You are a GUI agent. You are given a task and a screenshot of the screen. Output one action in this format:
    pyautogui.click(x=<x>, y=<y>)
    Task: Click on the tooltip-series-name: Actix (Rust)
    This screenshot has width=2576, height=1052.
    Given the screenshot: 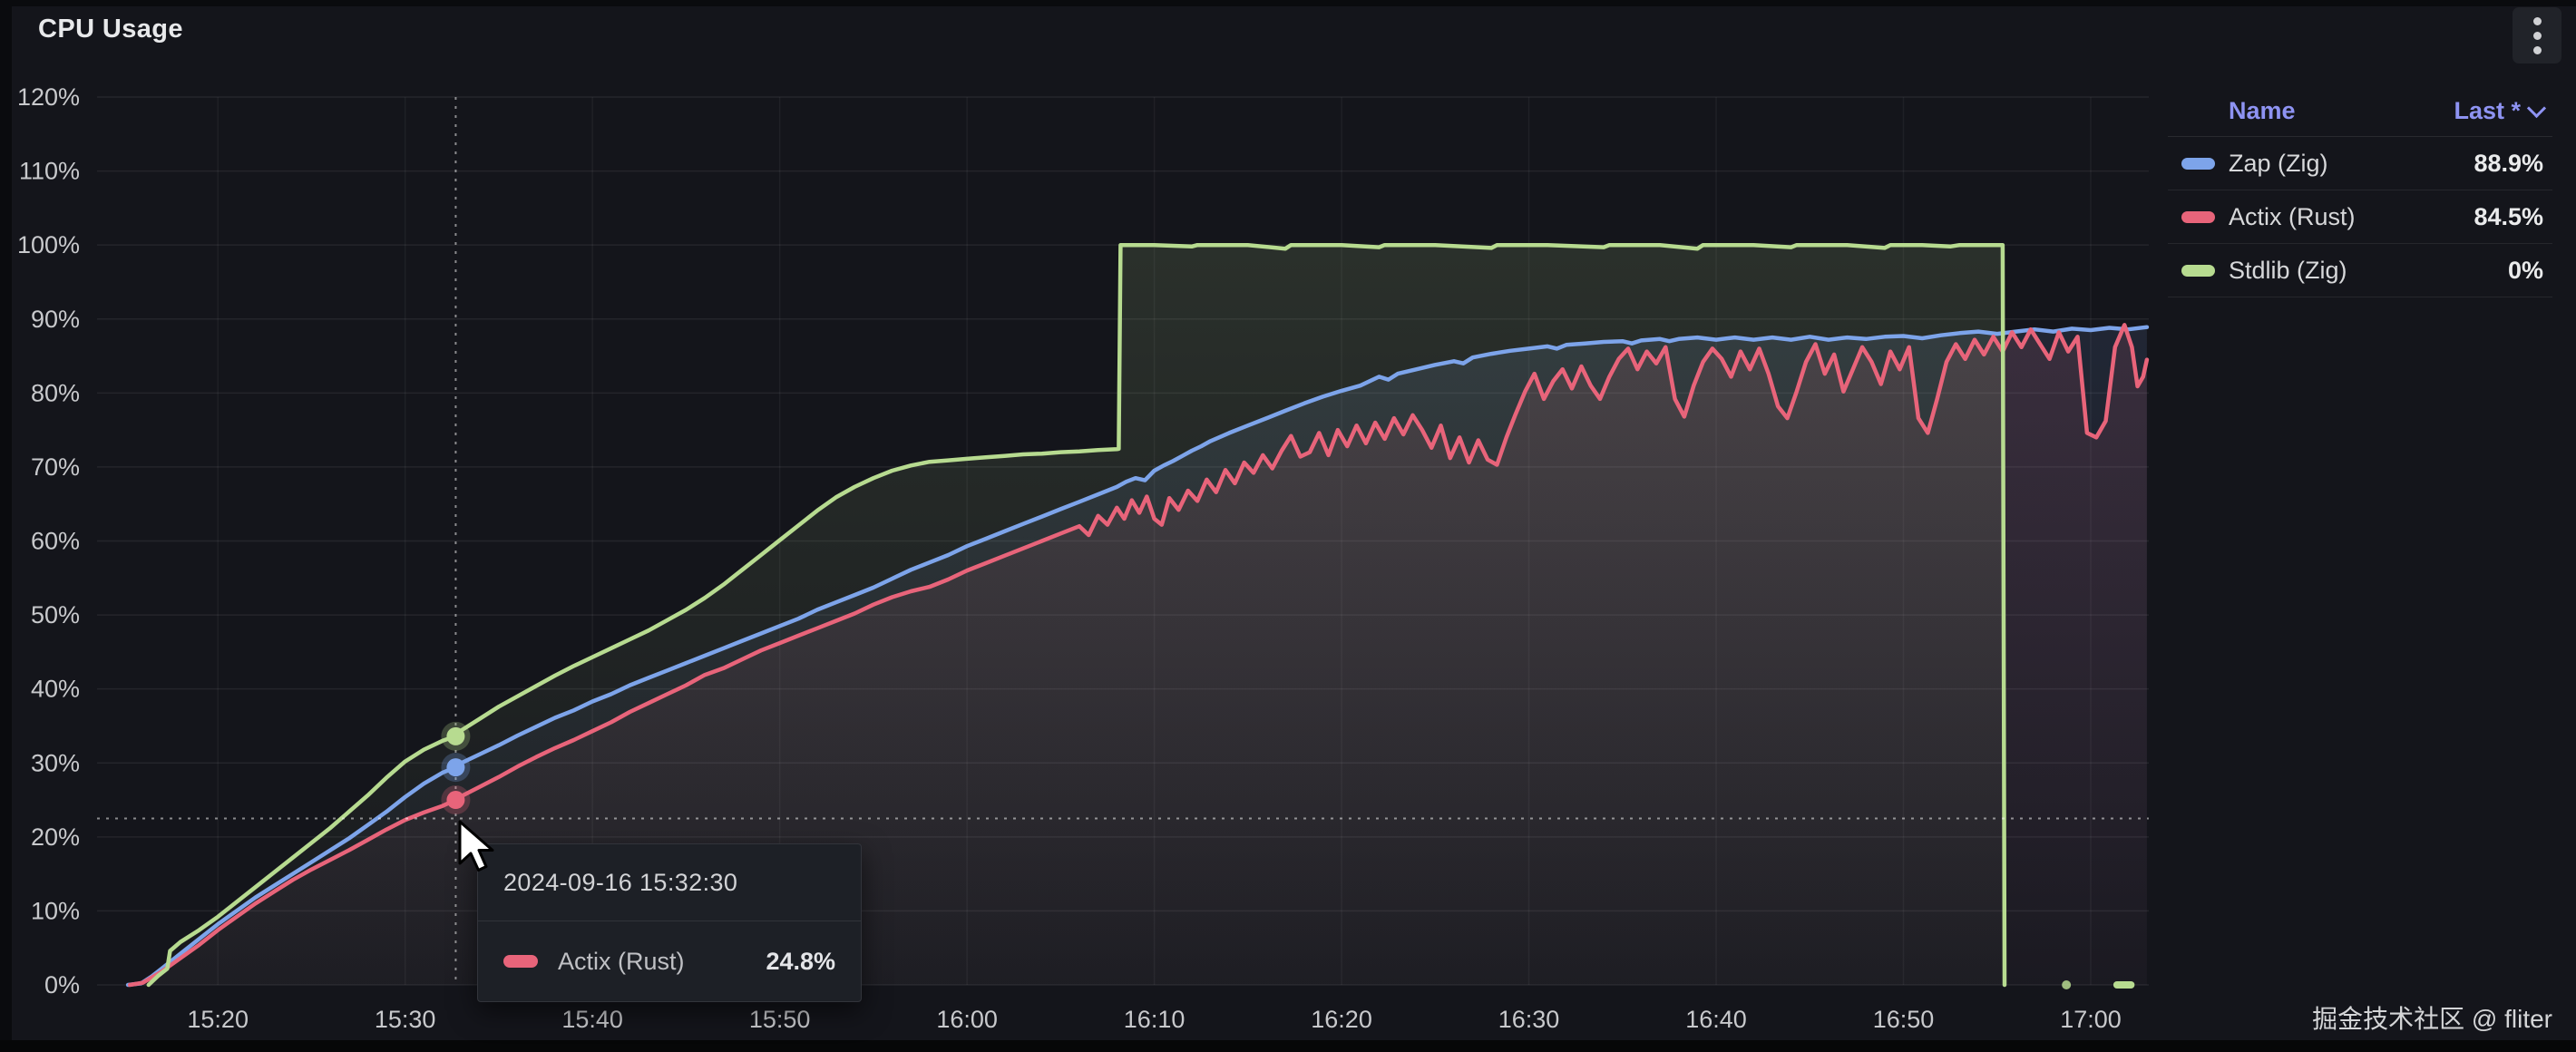 What is the action you would take?
    pyautogui.click(x=621, y=961)
    